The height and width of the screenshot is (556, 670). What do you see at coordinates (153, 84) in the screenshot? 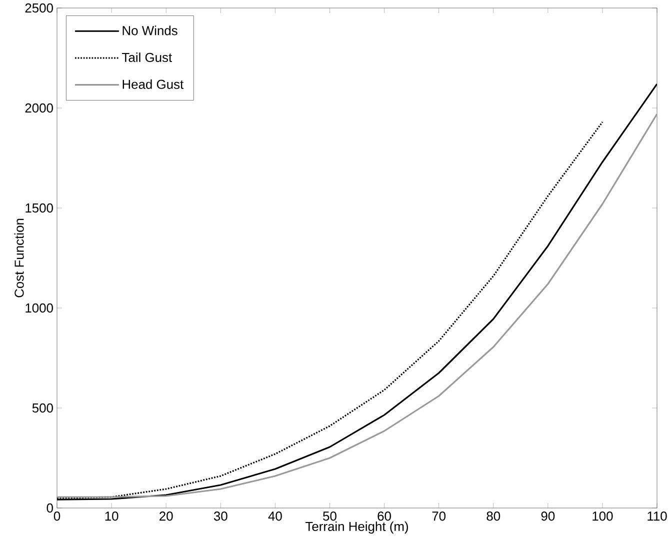
I see `legend-label: Head Gust` at bounding box center [153, 84].